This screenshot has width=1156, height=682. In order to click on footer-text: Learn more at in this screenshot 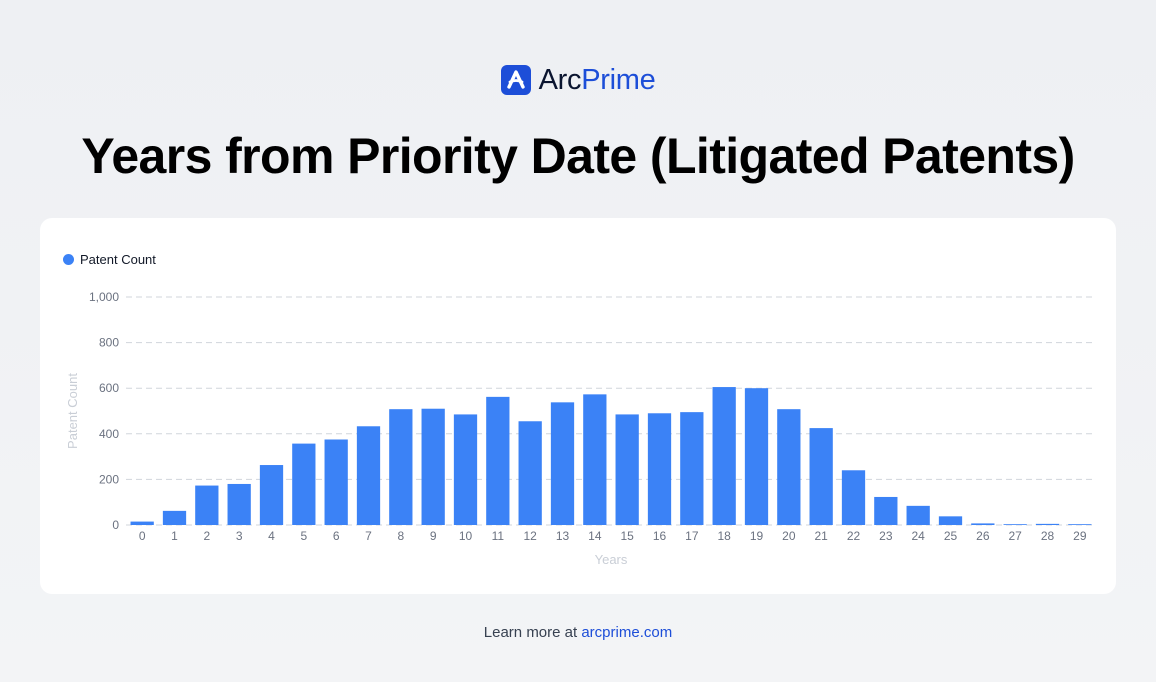, I will do `click(532, 632)`.